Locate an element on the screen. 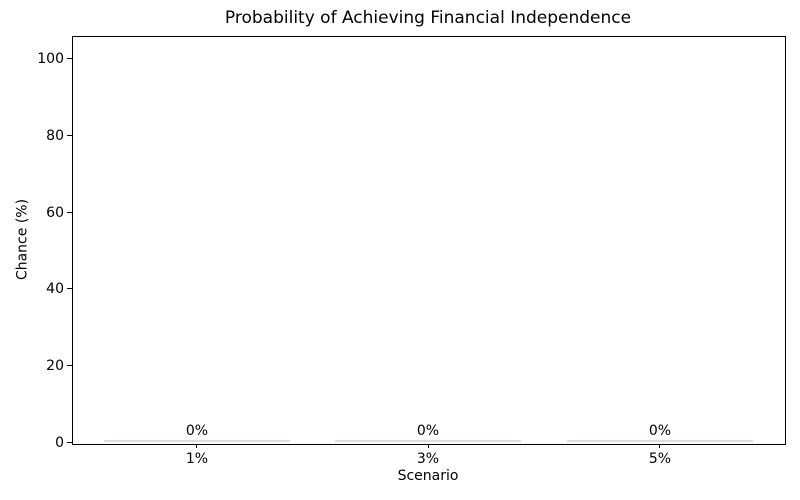 This screenshot has width=800, height=500. x-tick-mark-1pct is located at coordinates (197, 446).